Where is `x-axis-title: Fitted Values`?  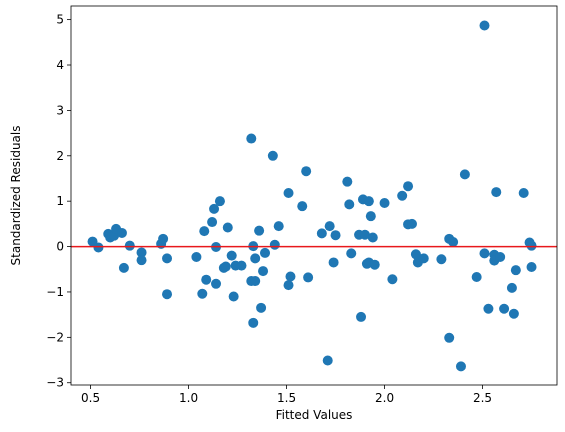 x-axis-title: Fitted Values is located at coordinates (314, 415).